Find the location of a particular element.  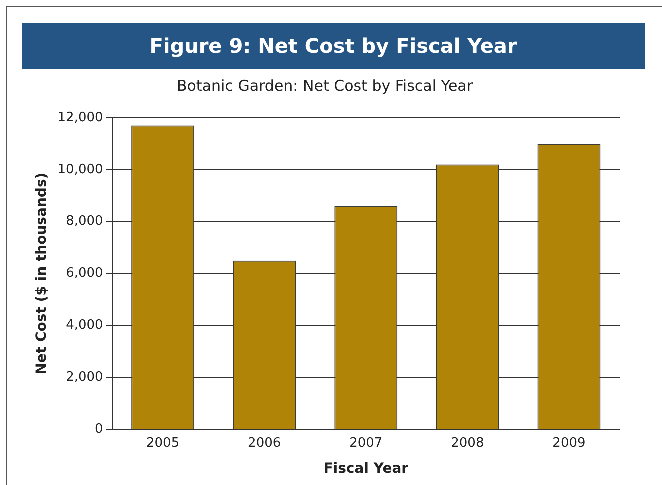

y-tick-label: 0 is located at coordinates (99, 429).